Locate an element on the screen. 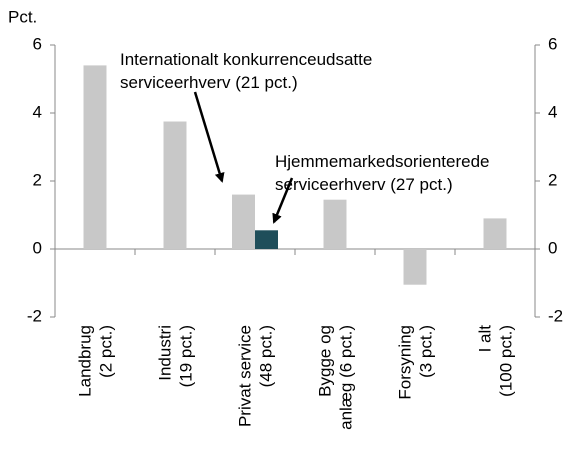 This screenshot has width=575, height=451. y-tick-label: -2 is located at coordinates (34, 315).